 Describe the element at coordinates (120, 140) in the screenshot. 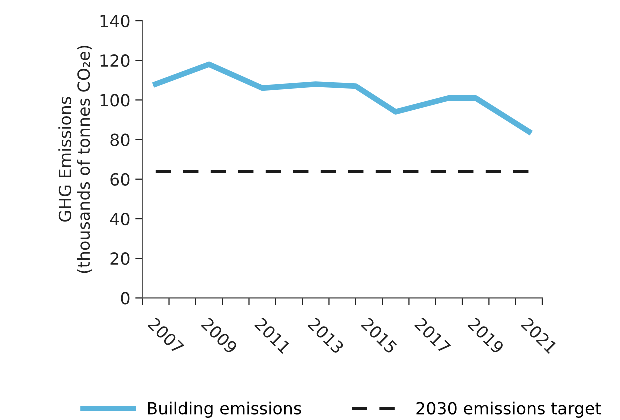

I see `y-tick-label: 80` at that location.